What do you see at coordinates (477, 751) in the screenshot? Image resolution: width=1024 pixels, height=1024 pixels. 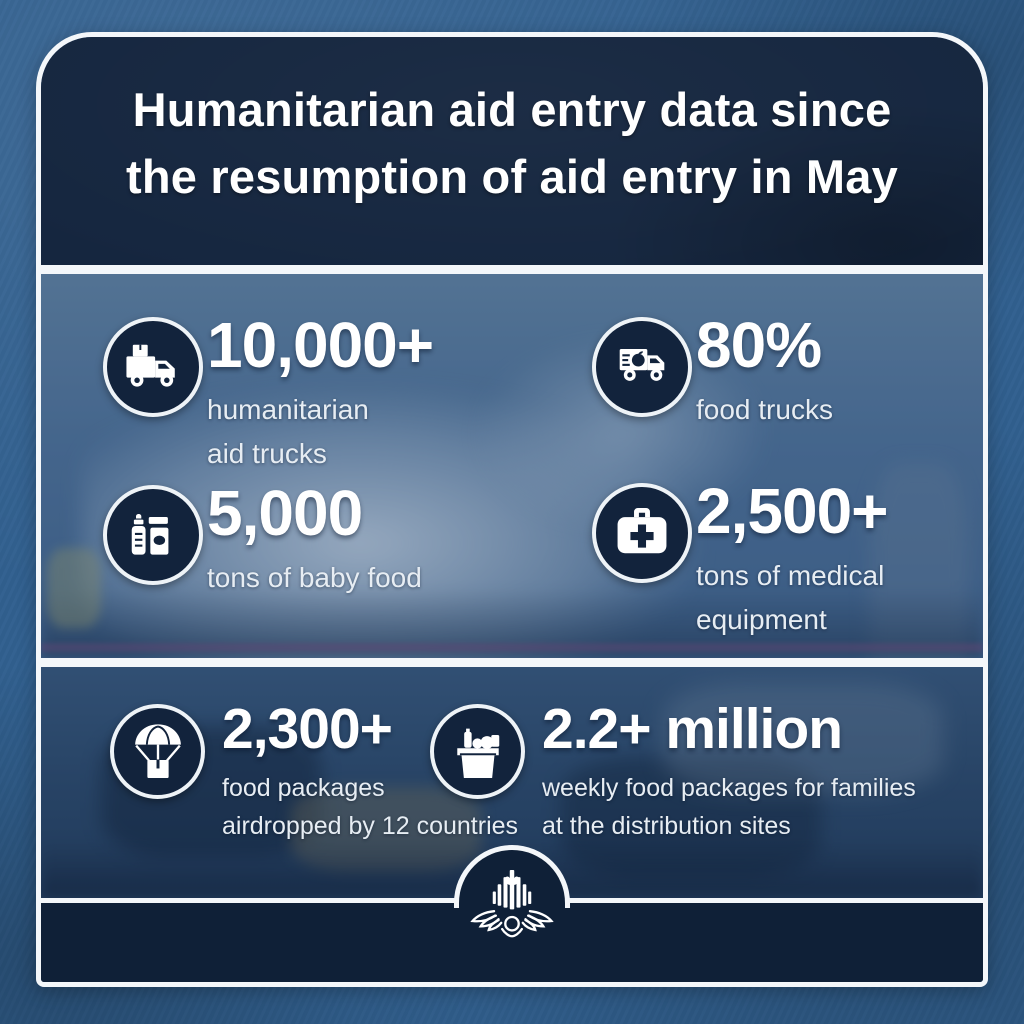 I see `food-basket-icon` at bounding box center [477, 751].